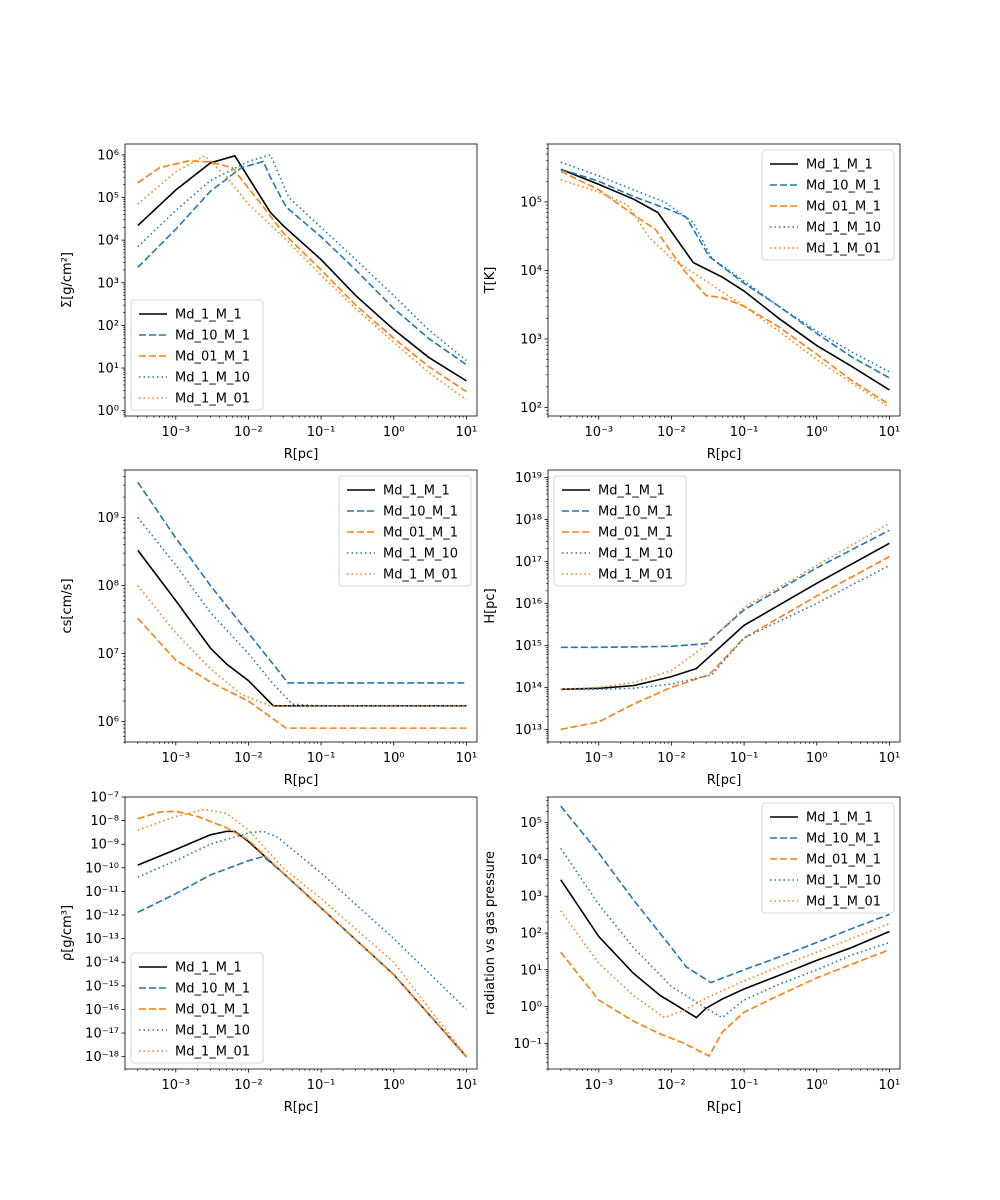 The width and height of the screenshot is (1000, 1200). I want to click on y-tick-label: 10⁻¹², so click(102, 916).